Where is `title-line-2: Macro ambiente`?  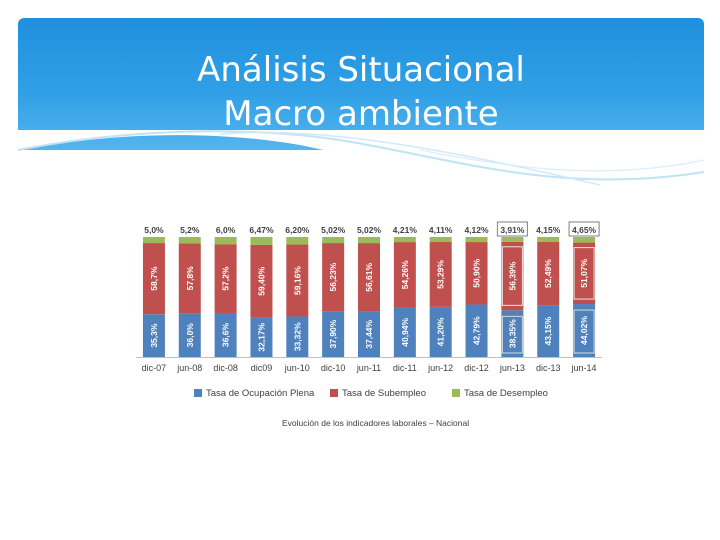
title-line-2: Macro ambiente is located at coordinates (361, 114).